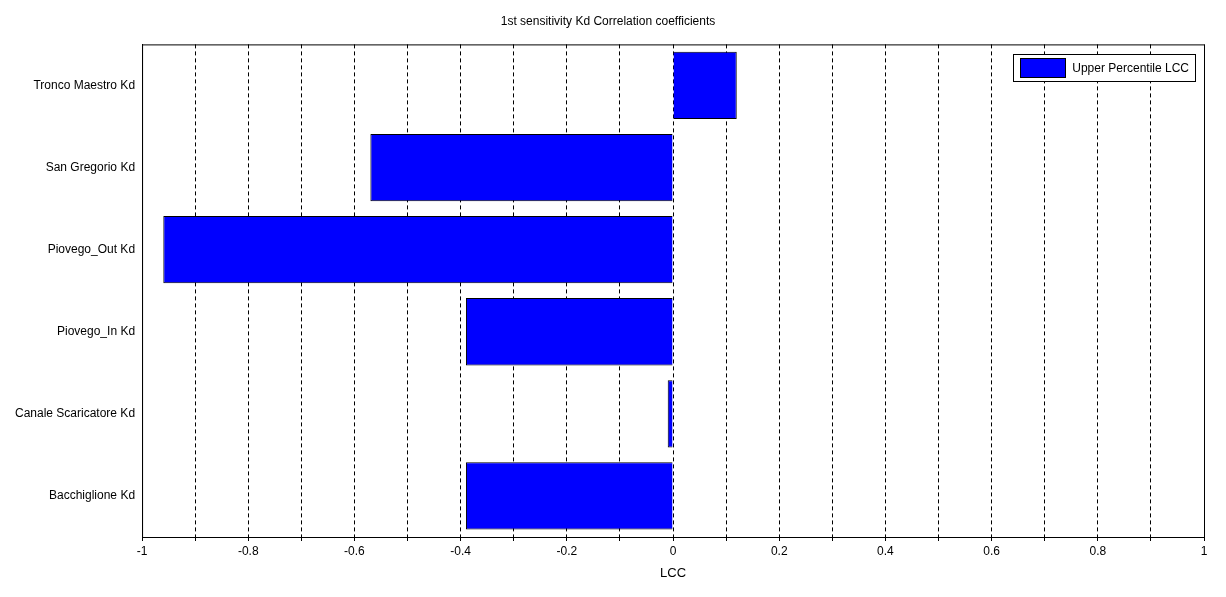 The width and height of the screenshot is (1226, 597). I want to click on legend-label: Upper Percentile LCC, so click(1130, 68).